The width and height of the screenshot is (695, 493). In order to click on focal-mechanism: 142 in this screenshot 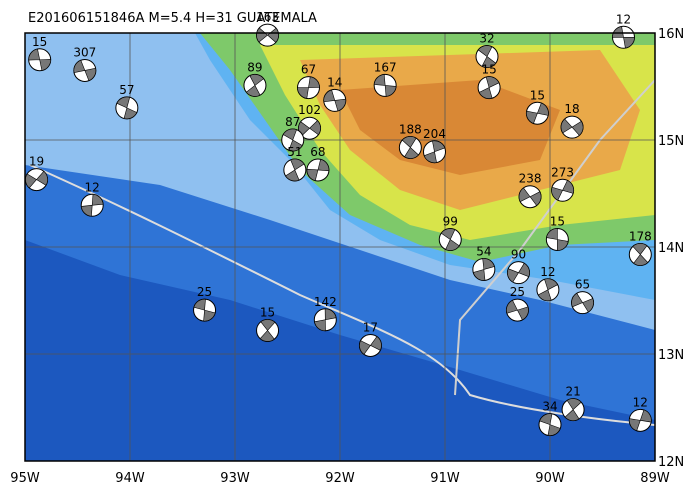, I will do `click(325, 313)`.